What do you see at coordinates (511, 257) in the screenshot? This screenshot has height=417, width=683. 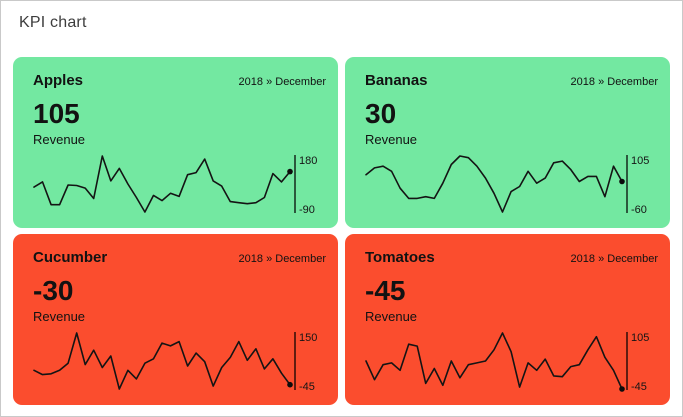 I see `card-header: Tomatoes 2018 » December` at bounding box center [511, 257].